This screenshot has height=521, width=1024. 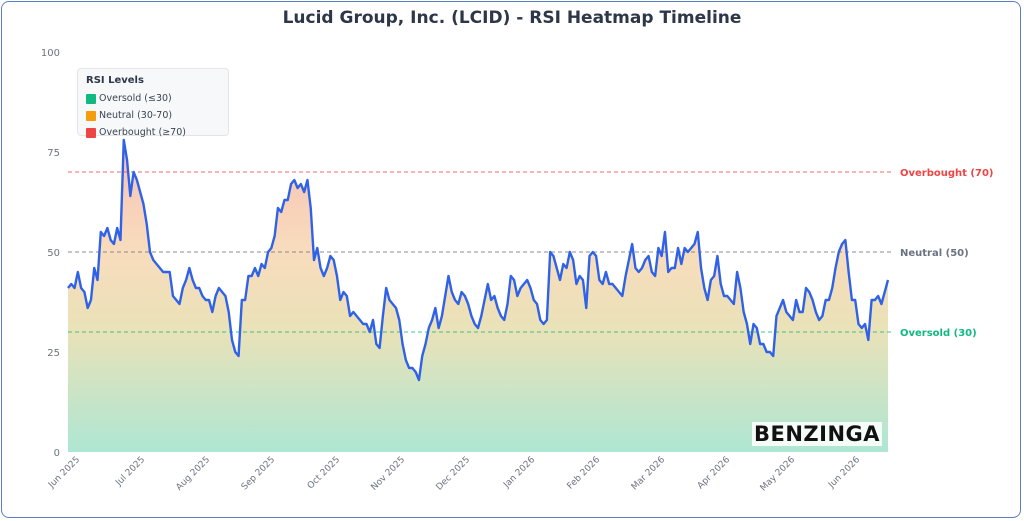 What do you see at coordinates (388, 474) in the screenshot?
I see `x-tick-label: Nov 2025` at bounding box center [388, 474].